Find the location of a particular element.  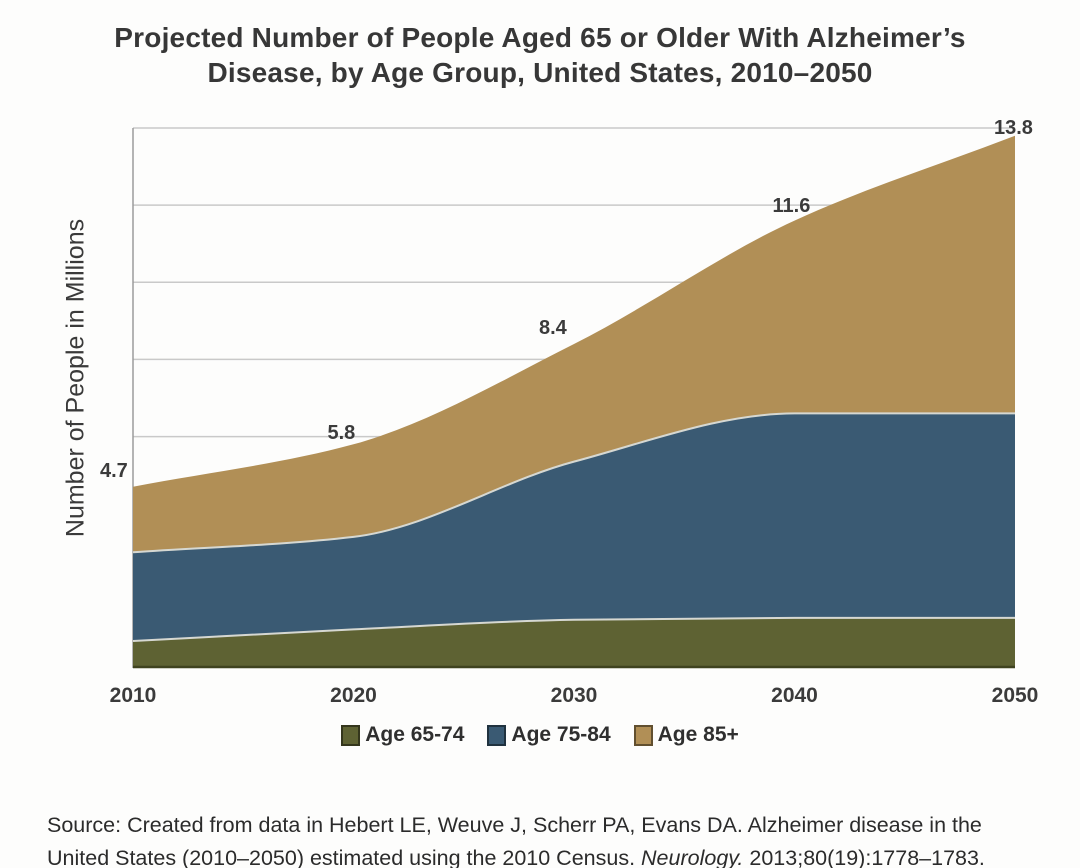

legend-label: Age 65-74 is located at coordinates (415, 734).